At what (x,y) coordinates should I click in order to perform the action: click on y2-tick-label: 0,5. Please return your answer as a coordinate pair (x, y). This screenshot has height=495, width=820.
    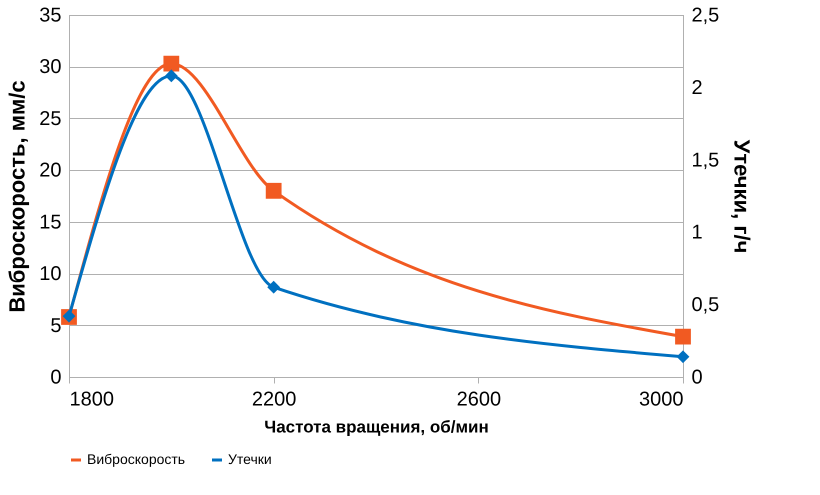
    Looking at the image, I should click on (706, 305).